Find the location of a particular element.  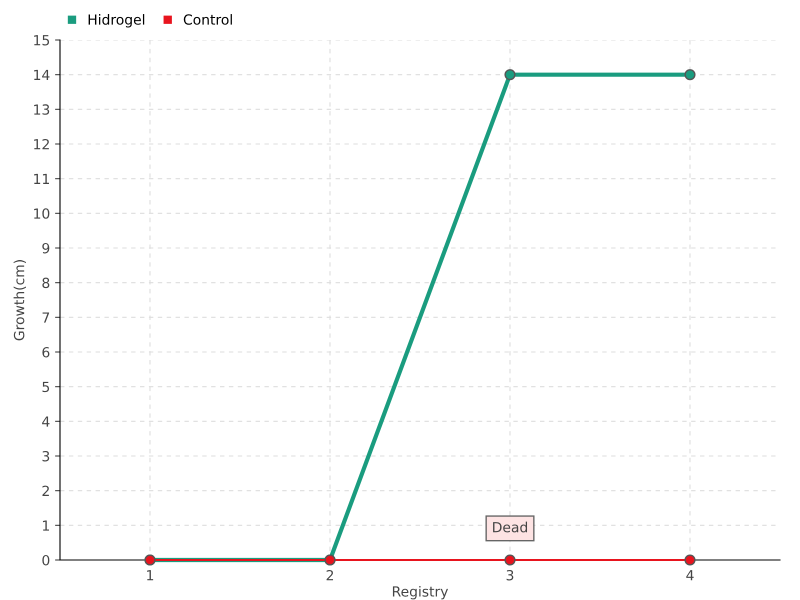

y-tick-label: 15 is located at coordinates (42, 40).